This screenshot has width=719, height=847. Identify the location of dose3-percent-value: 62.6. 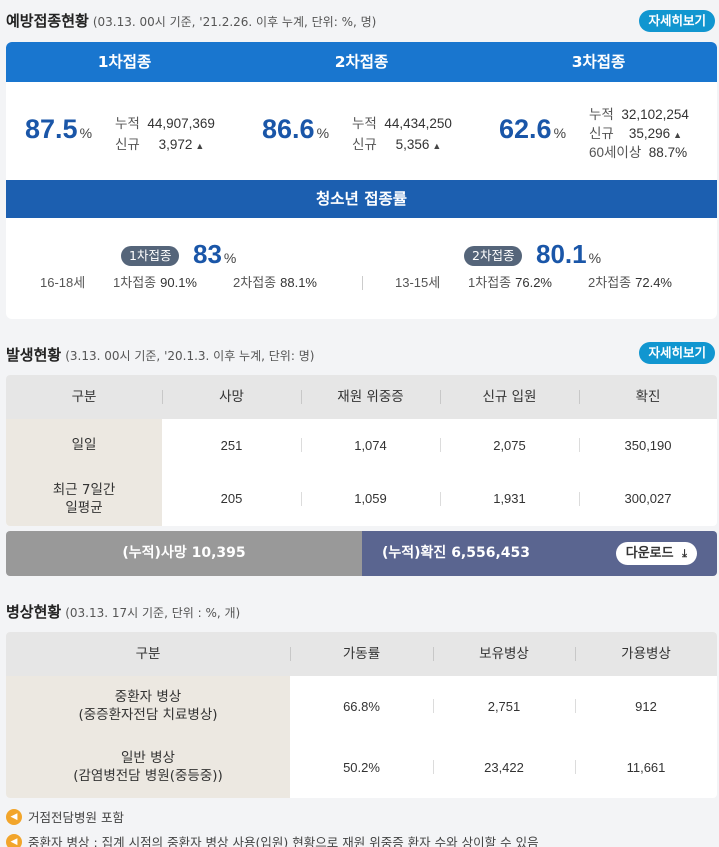
(525, 129).